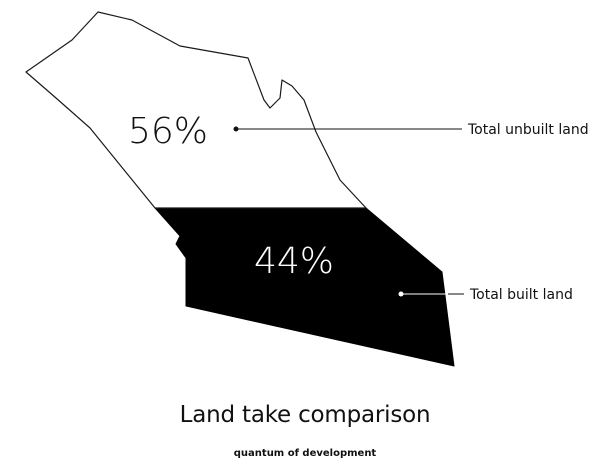 The width and height of the screenshot is (610, 464). Describe the element at coordinates (305, 415) in the screenshot. I see `chart-title: Land take comparison` at that location.